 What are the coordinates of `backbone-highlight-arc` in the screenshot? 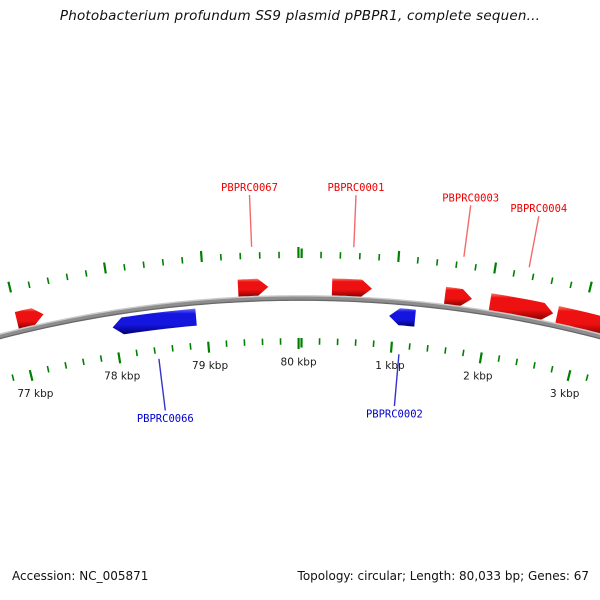 It's located at (300, 315).